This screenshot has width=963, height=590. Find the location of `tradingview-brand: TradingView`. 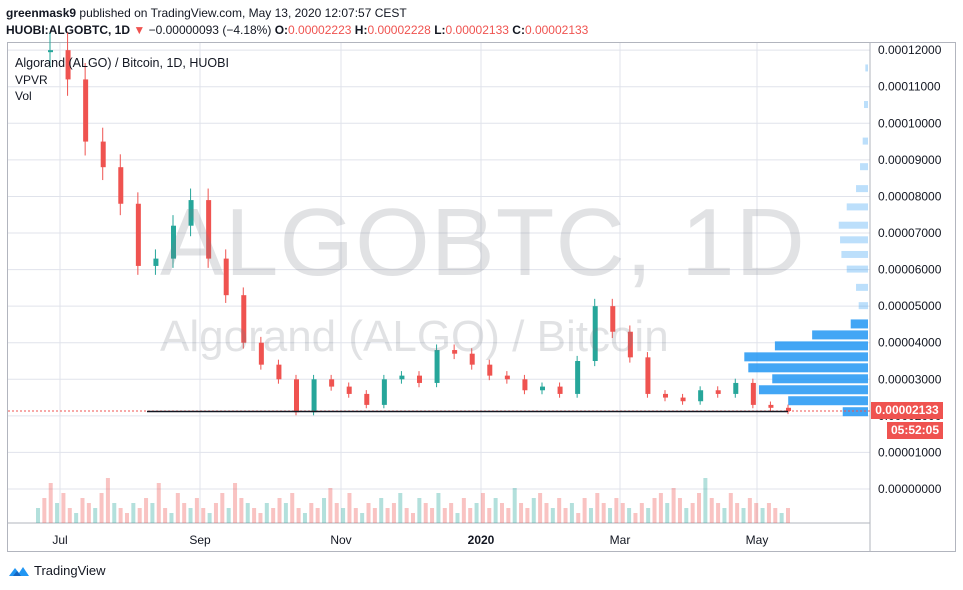

tradingview-brand: TradingView is located at coordinates (57, 570).